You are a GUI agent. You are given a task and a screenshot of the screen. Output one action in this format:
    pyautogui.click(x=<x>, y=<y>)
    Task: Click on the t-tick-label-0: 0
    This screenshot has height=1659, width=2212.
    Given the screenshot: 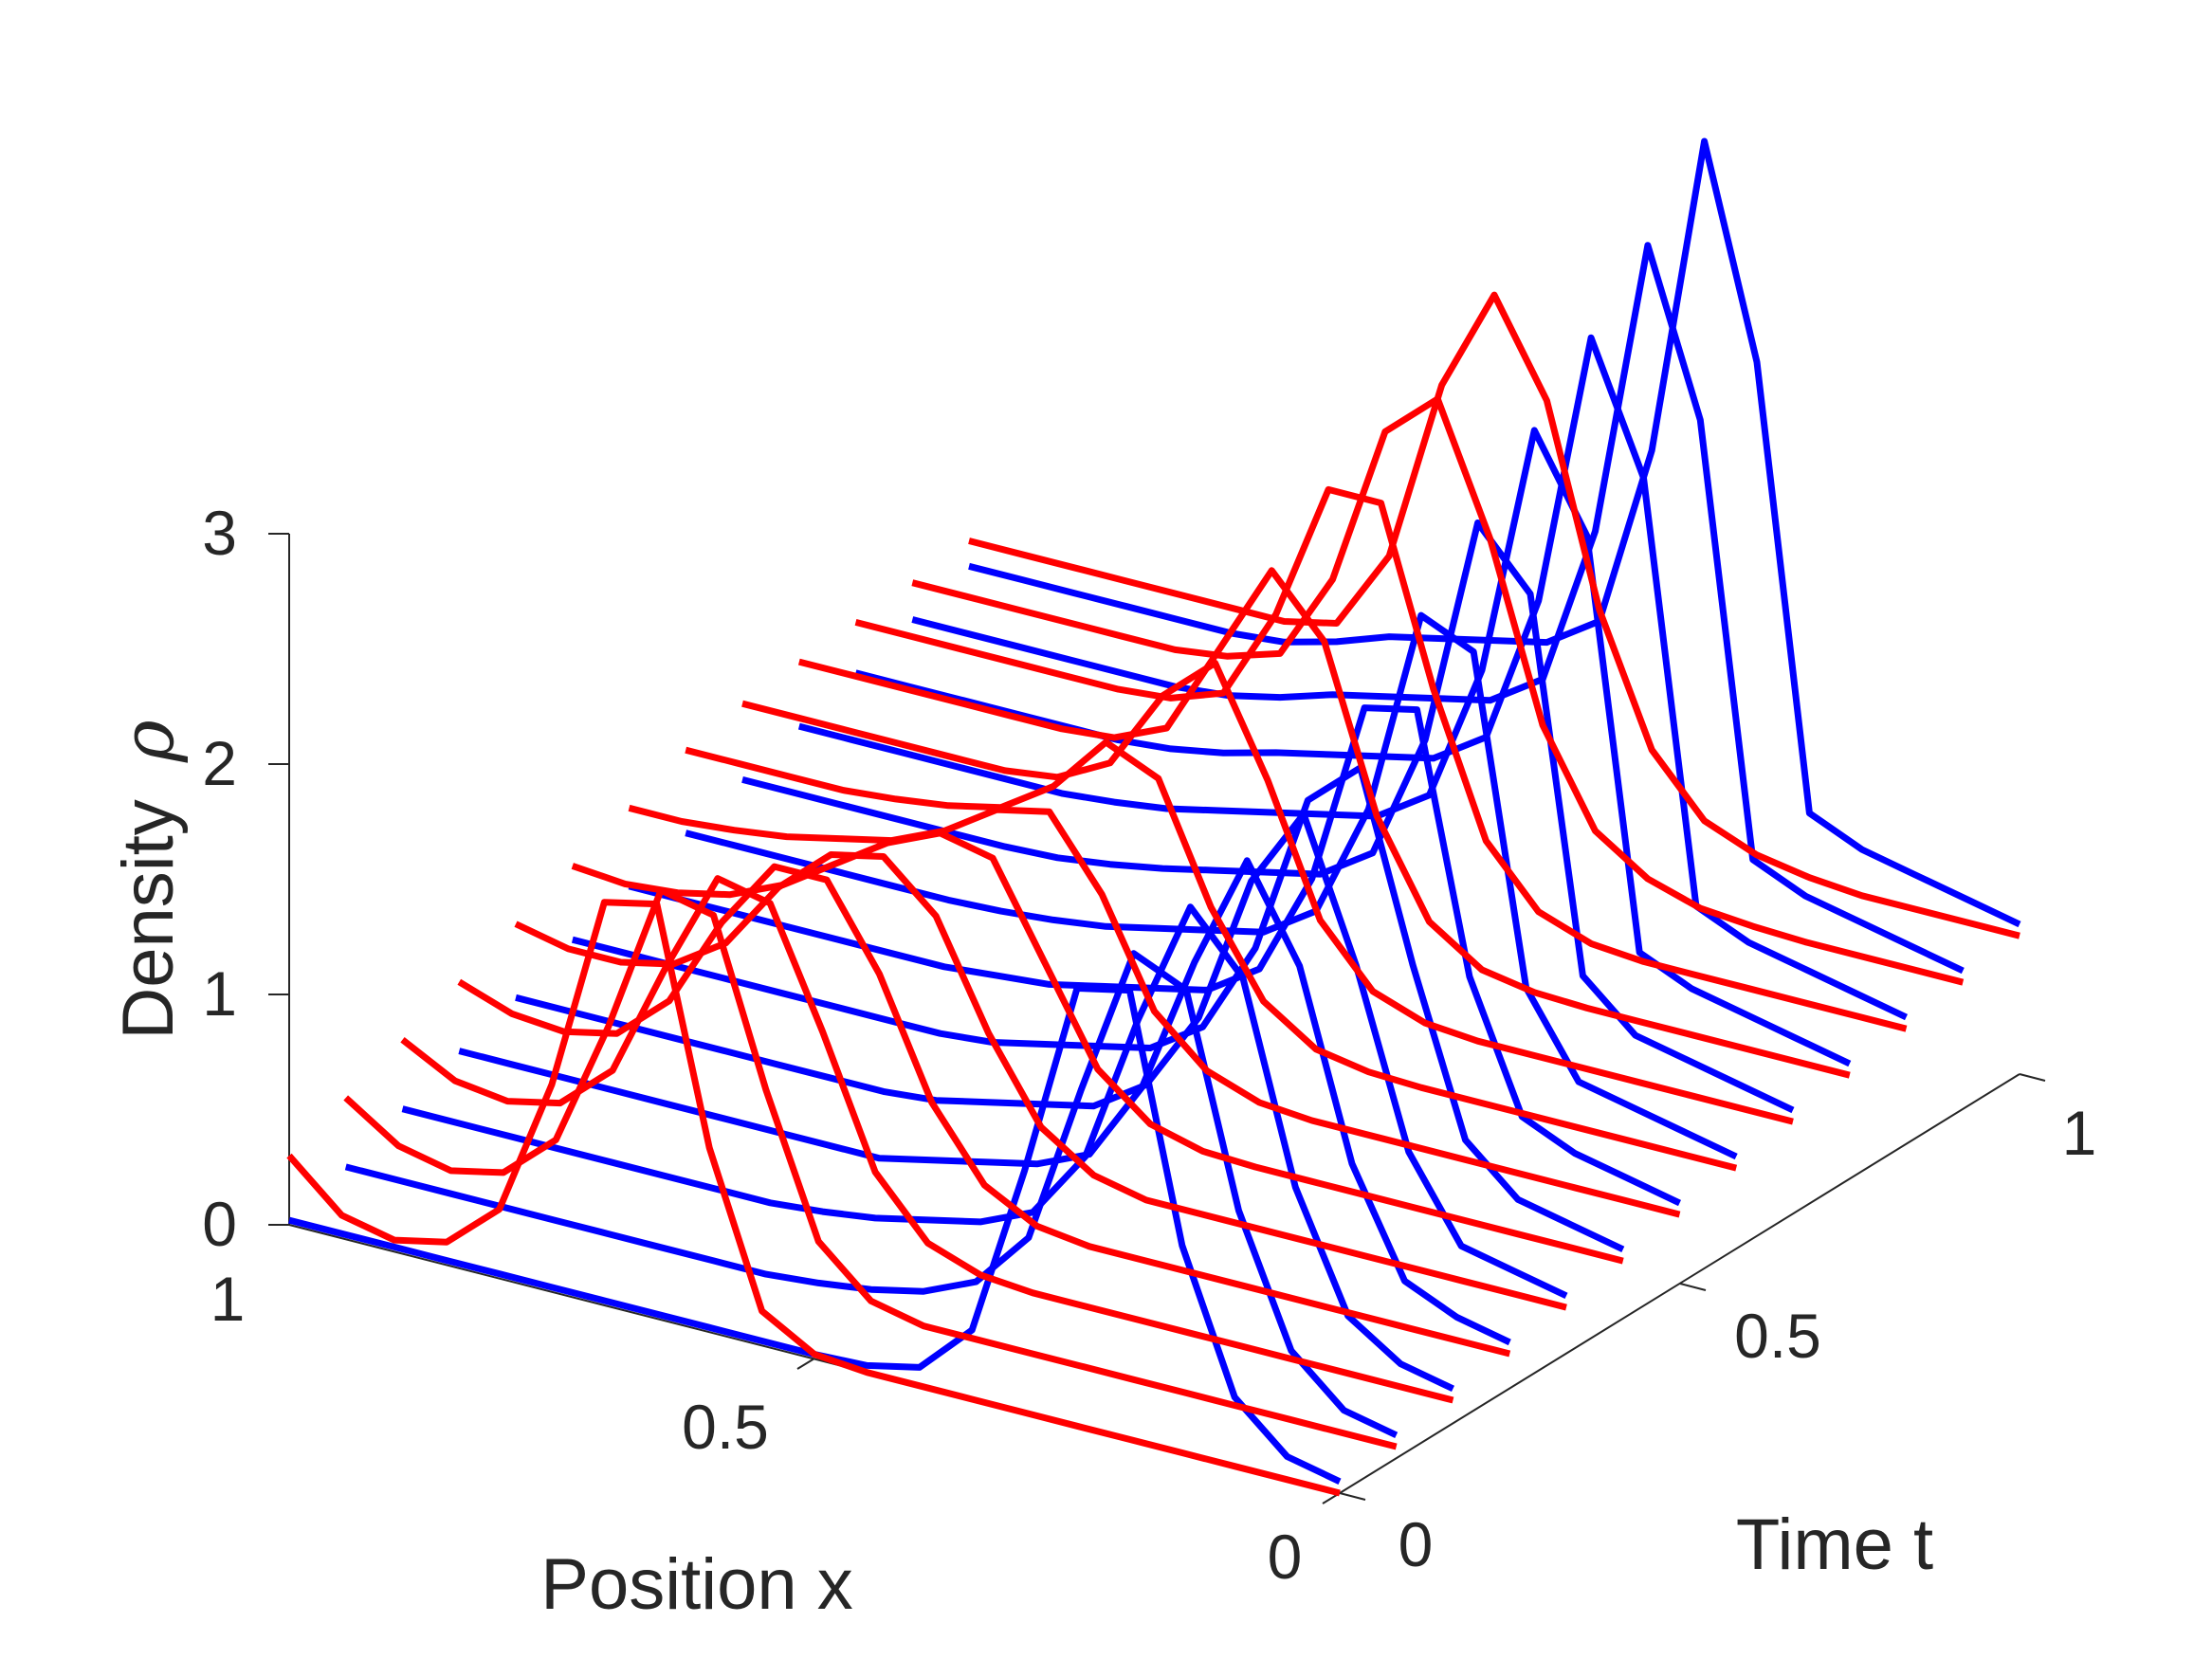 What is the action you would take?
    pyautogui.click(x=1416, y=1544)
    